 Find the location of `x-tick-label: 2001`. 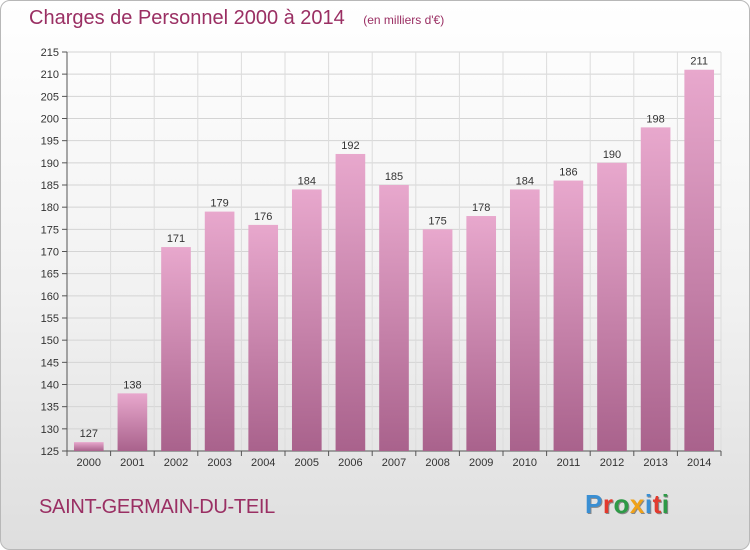

x-tick-label: 2001 is located at coordinates (132, 463).